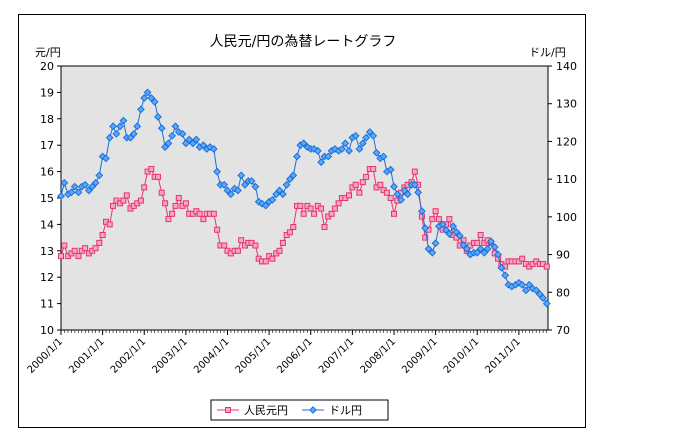 The height and width of the screenshot is (433, 673). I want to click on legend-marker, so click(228, 410).